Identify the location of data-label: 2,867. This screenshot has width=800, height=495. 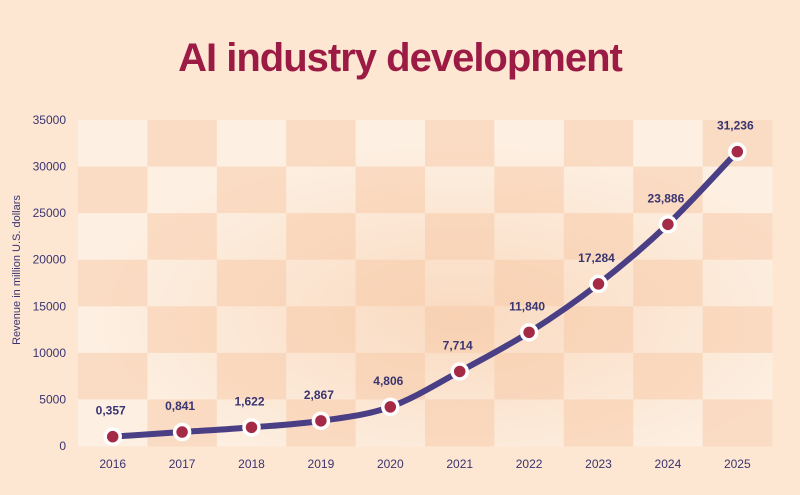
(319, 395).